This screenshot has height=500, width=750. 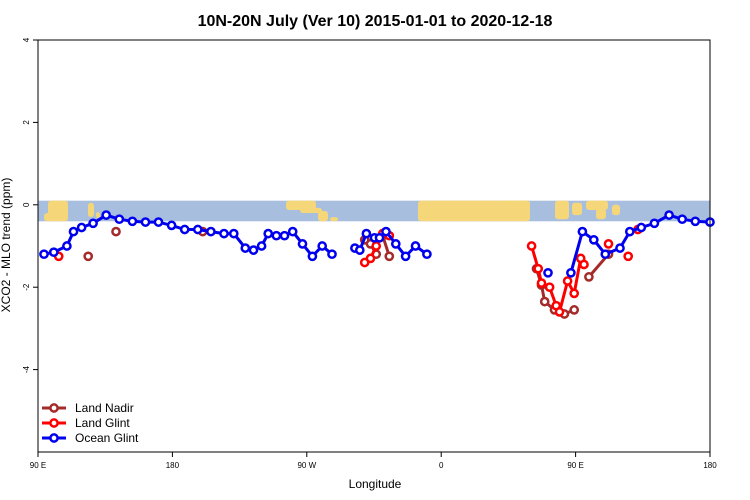 I want to click on y-tick-label: 4, so click(x=26, y=39).